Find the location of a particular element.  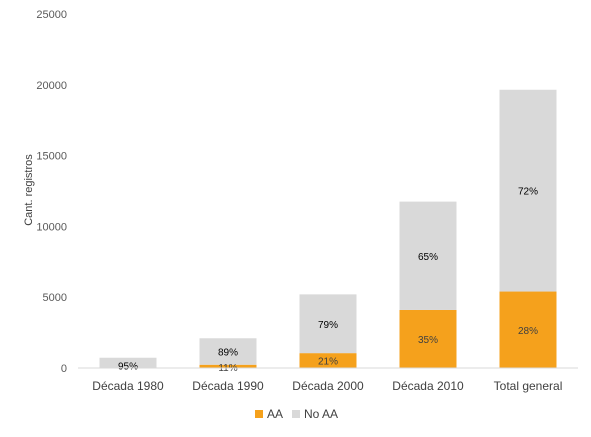

data-label-no-aa: 79% is located at coordinates (328, 325).